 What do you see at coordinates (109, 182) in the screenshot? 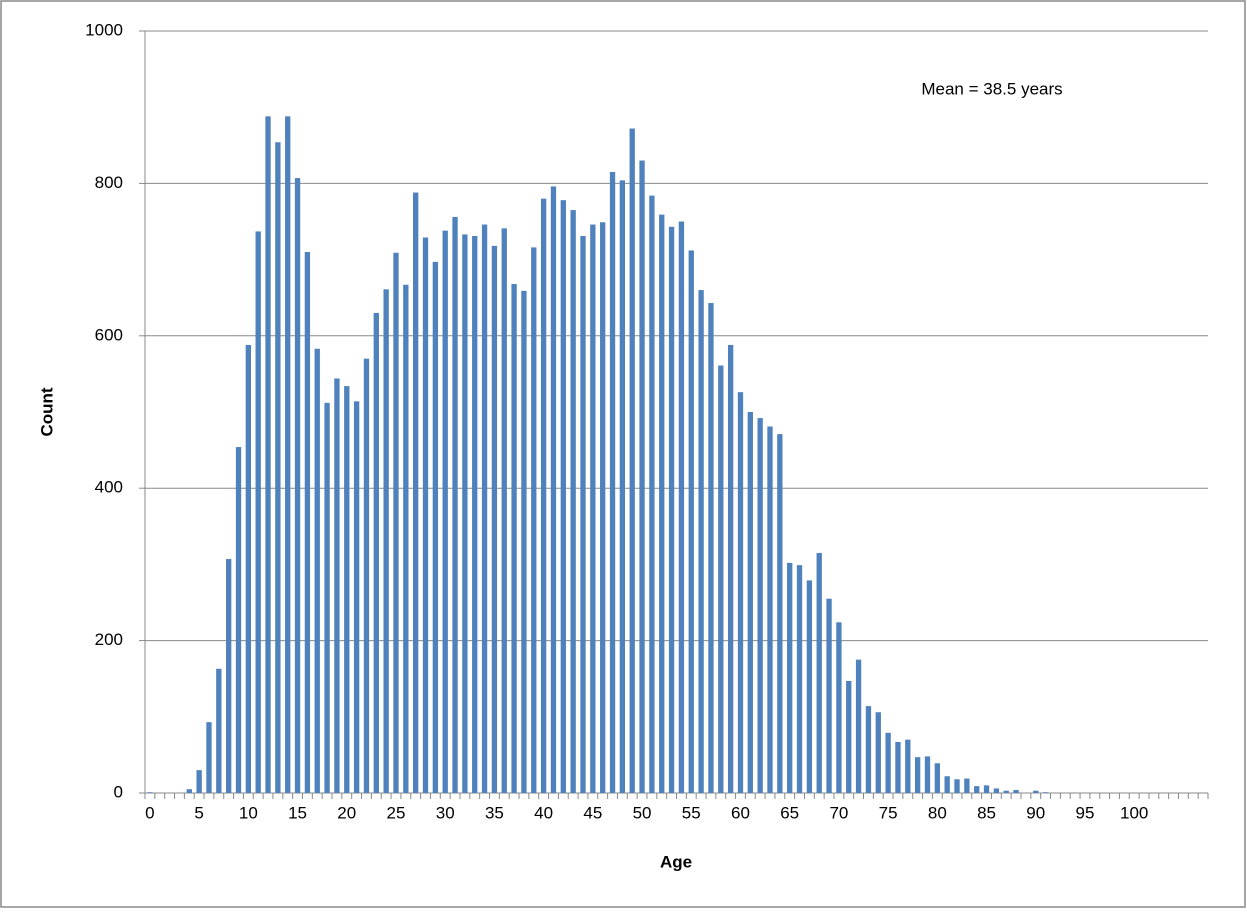
I see `y-tick-label: 800` at bounding box center [109, 182].